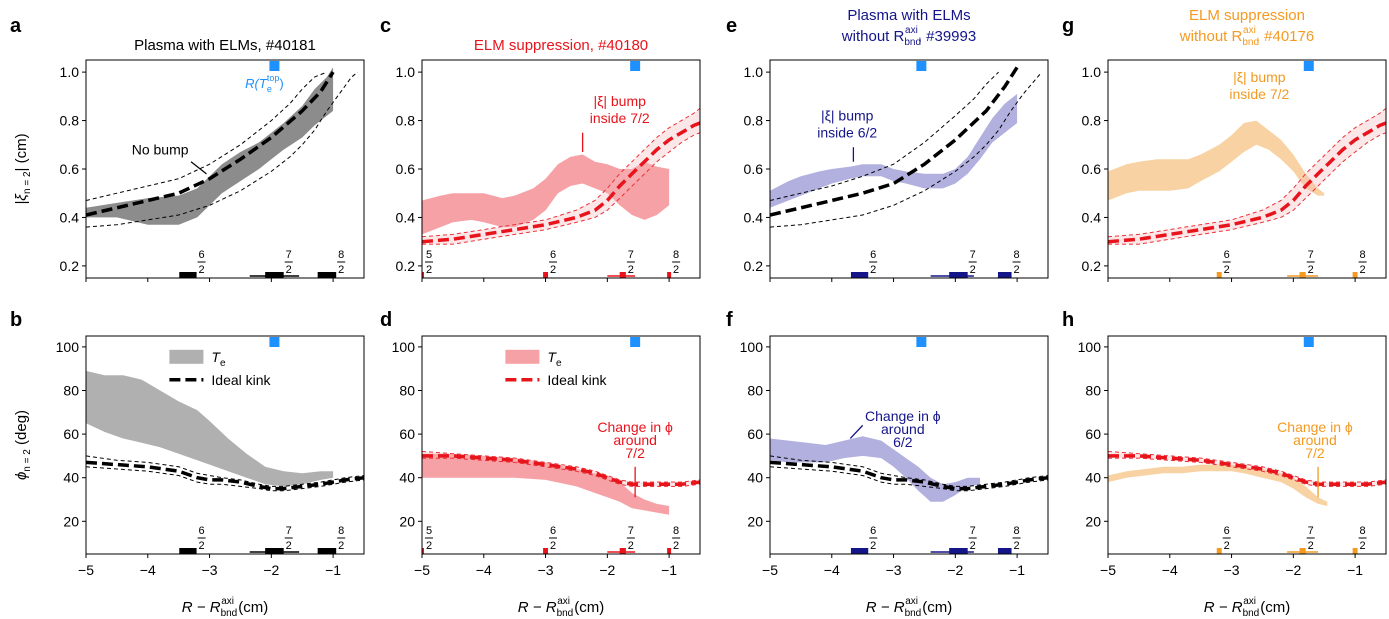 This screenshot has width=1389, height=619. What do you see at coordinates (620, 118) in the screenshot?
I see `annotation-text: inside 7/2` at bounding box center [620, 118].